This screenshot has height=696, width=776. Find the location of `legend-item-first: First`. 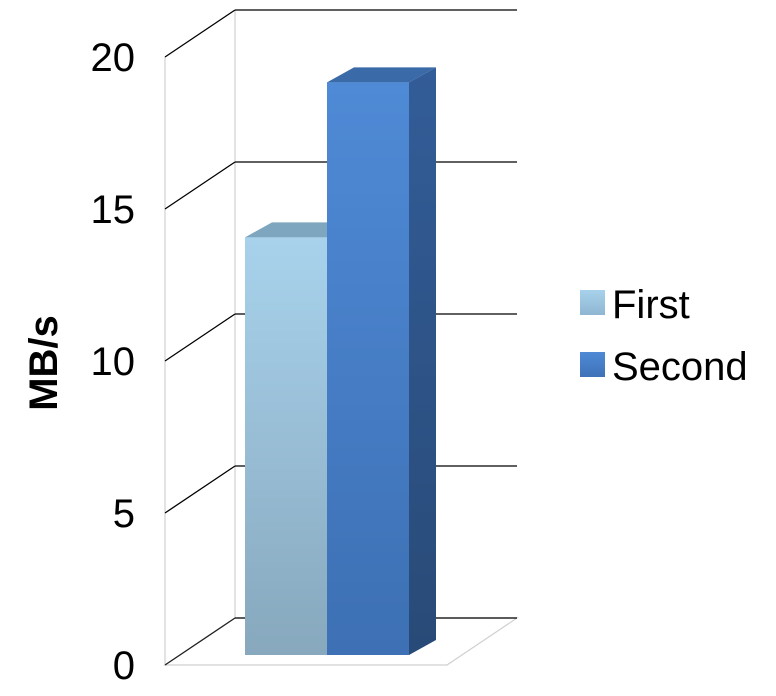

legend-item-first: First is located at coordinates (635, 305).